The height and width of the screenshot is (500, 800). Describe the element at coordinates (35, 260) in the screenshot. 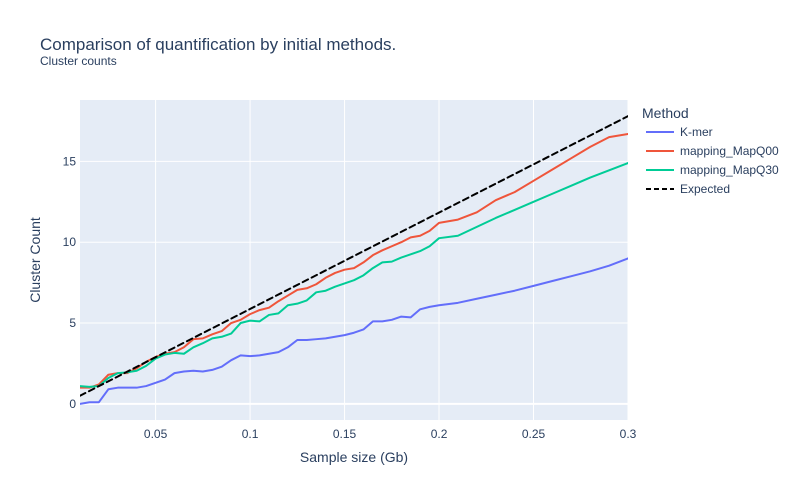

I see `y-axis-title: Cluster Count` at that location.